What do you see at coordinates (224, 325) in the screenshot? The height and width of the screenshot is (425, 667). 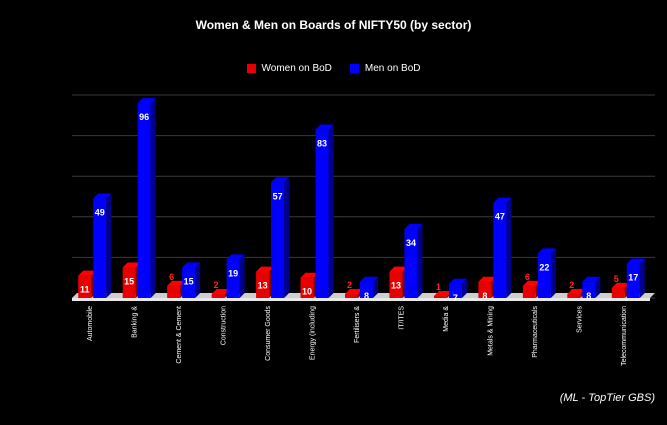 I see `category-label: Construction` at bounding box center [224, 325].